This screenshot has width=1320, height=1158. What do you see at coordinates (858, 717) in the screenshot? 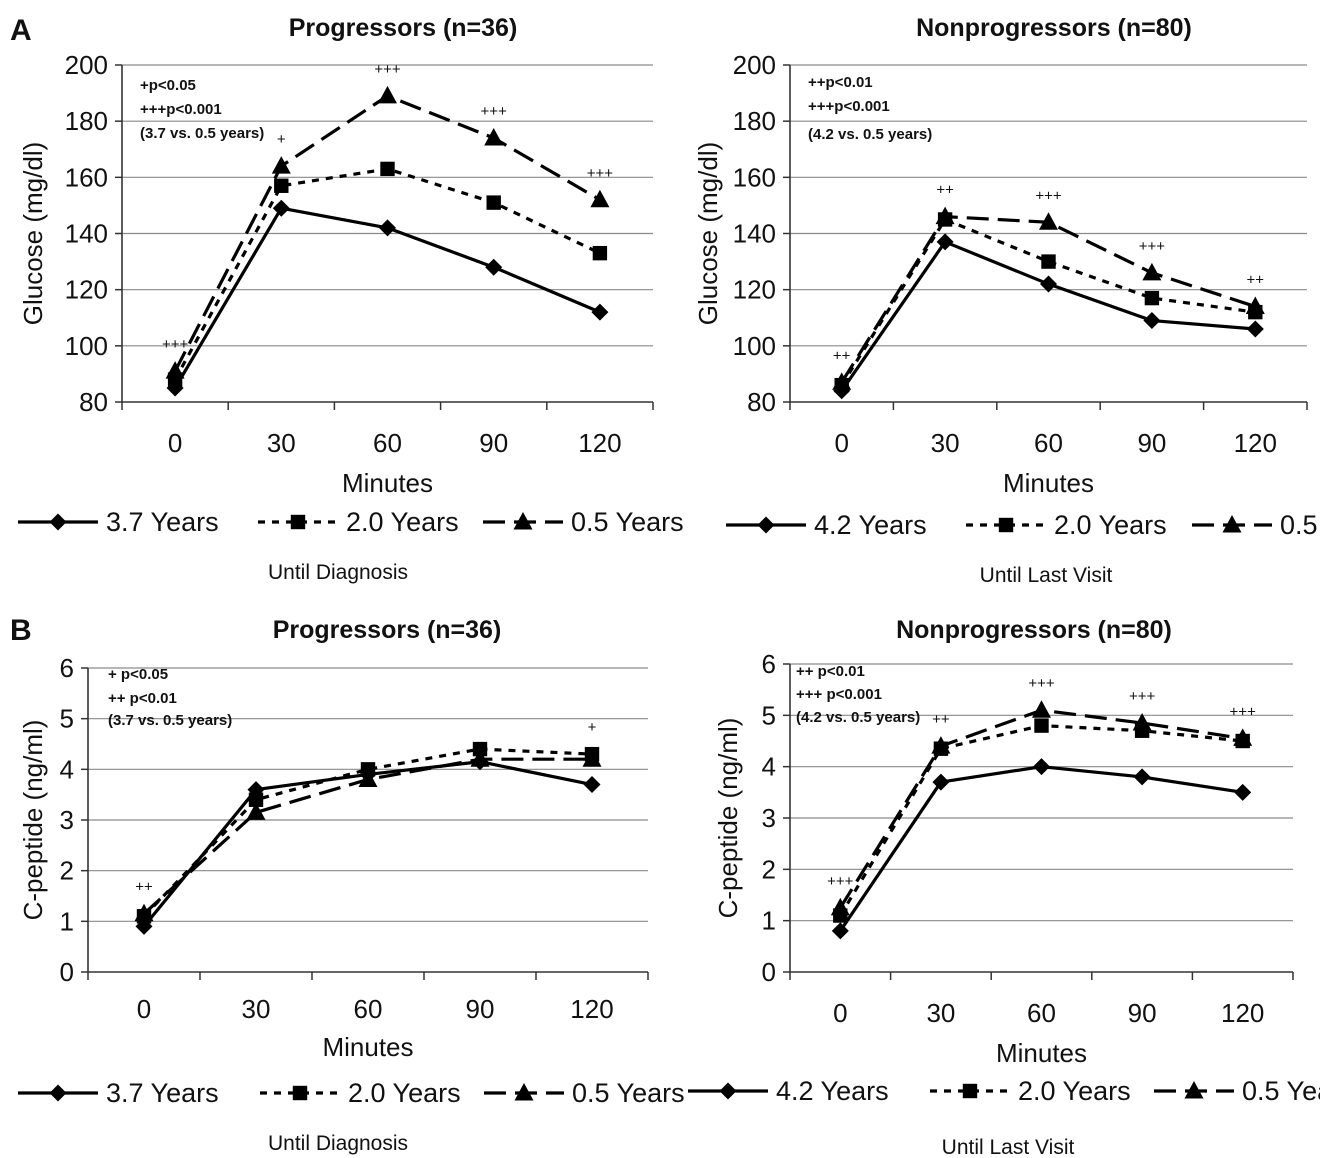
I see `significance-note: (4.2 vs. 0.5 years)` at bounding box center [858, 717].